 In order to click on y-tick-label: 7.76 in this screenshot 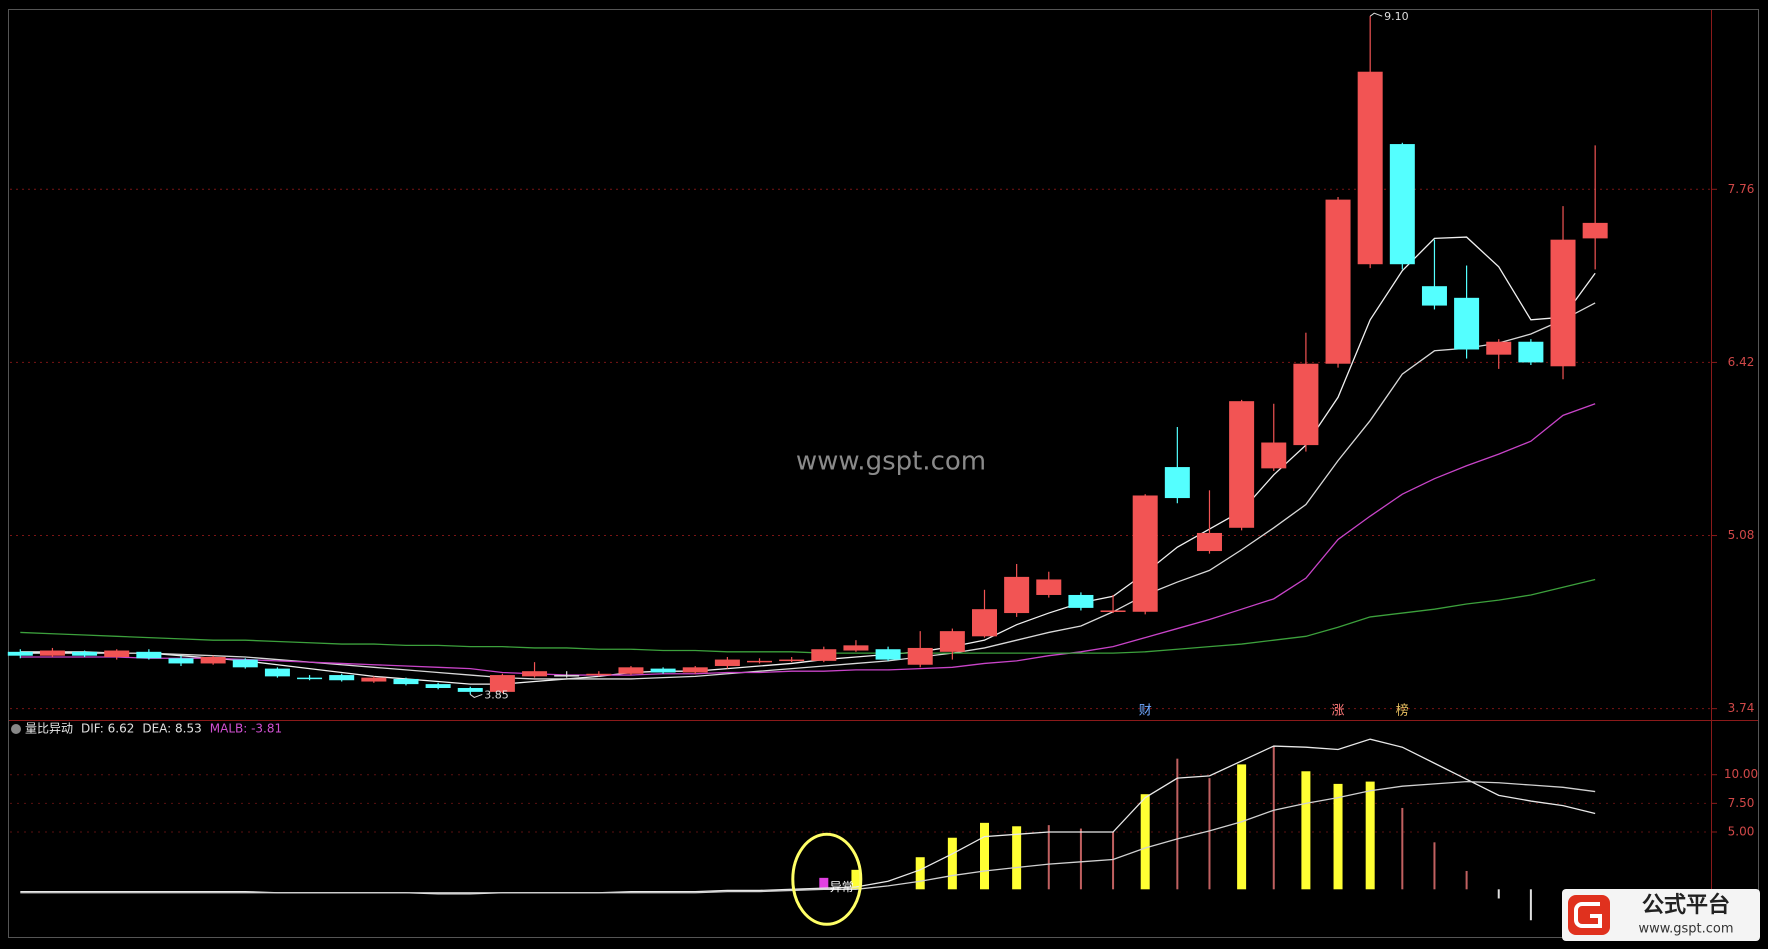, I will do `click(1741, 189)`.